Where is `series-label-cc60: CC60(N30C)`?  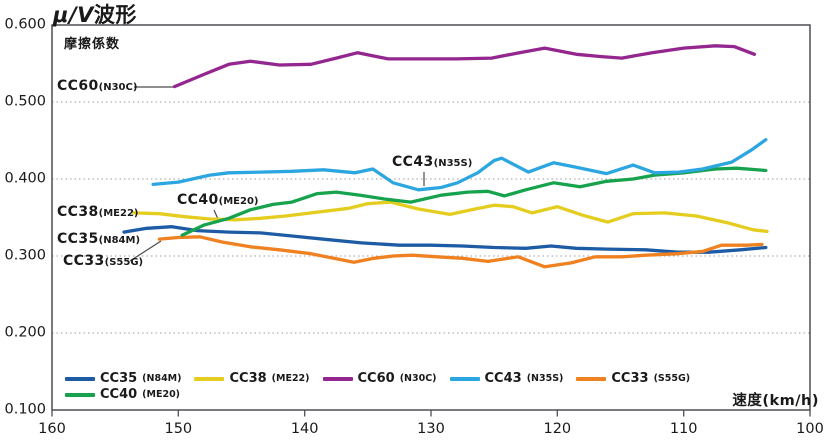
series-label-cc60: CC60(N30C) is located at coordinates (97, 86).